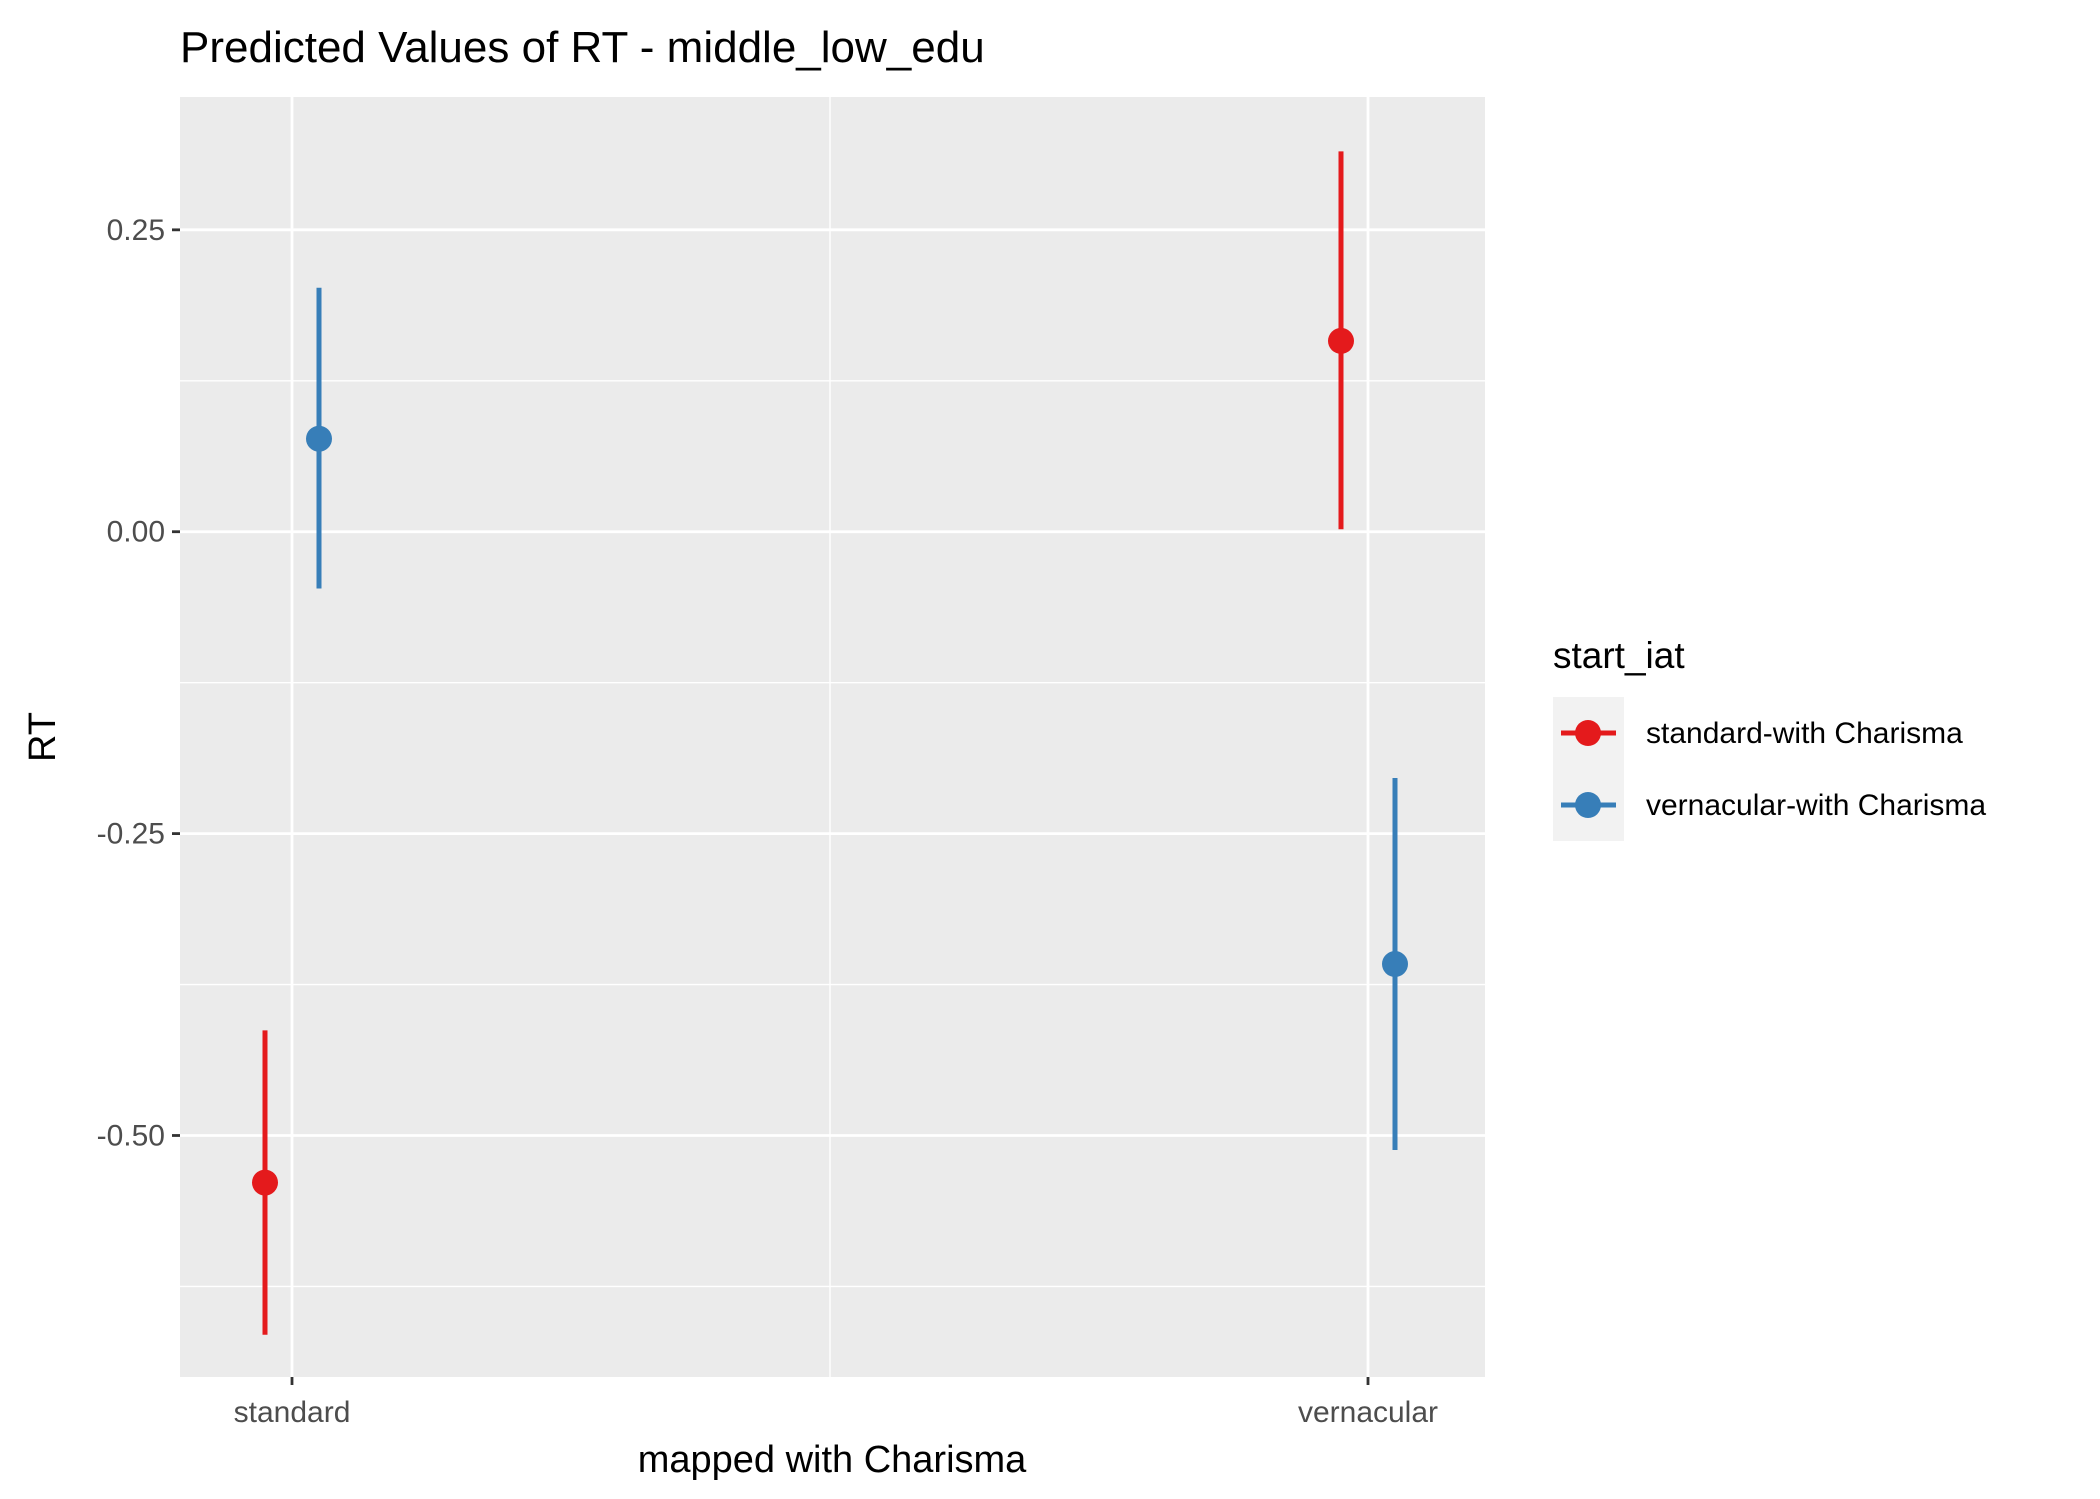 The width and height of the screenshot is (2100, 1499). Describe the element at coordinates (1804, 733) in the screenshot. I see `legend-label: standard-with Charisma` at that location.